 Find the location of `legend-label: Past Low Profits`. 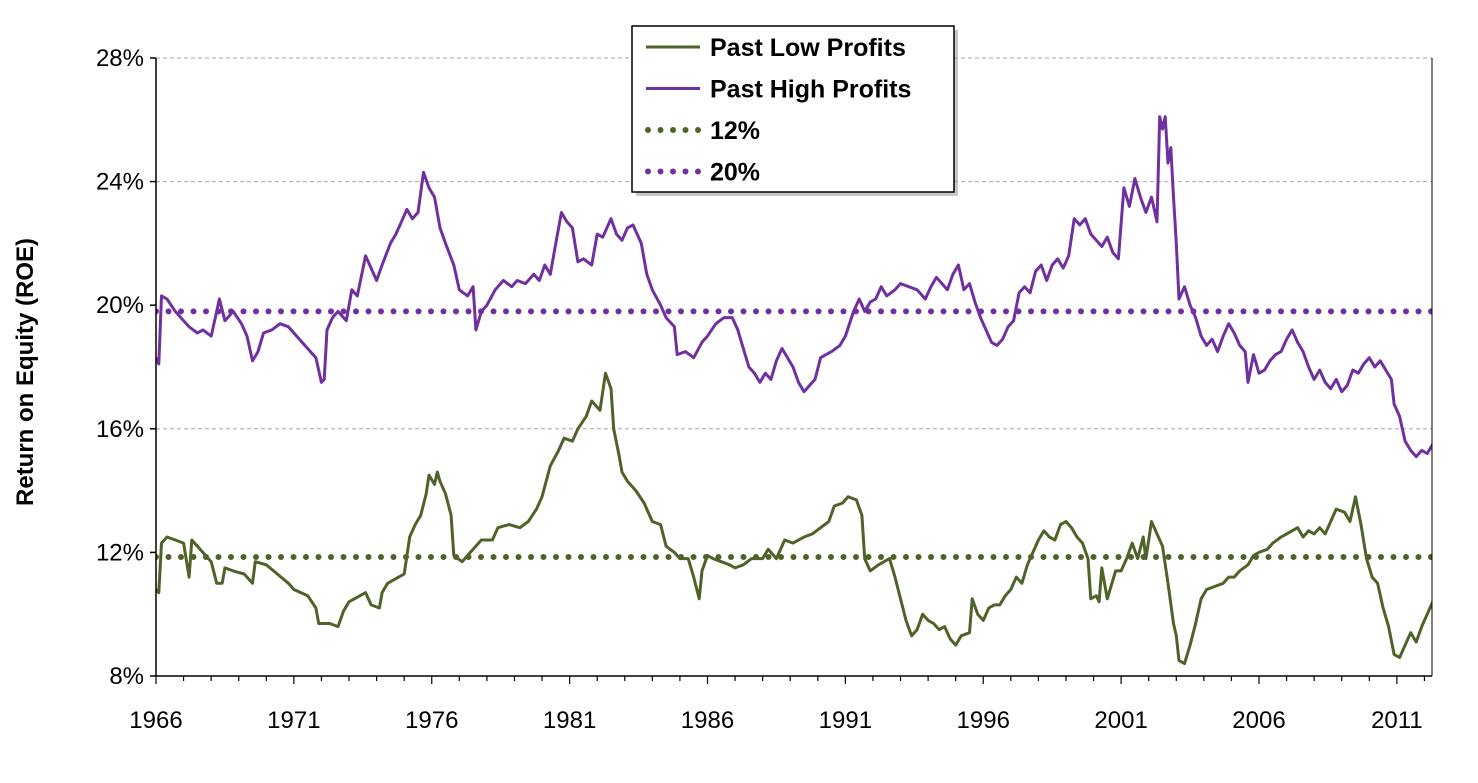

legend-label: Past Low Profits is located at coordinates (808, 48).